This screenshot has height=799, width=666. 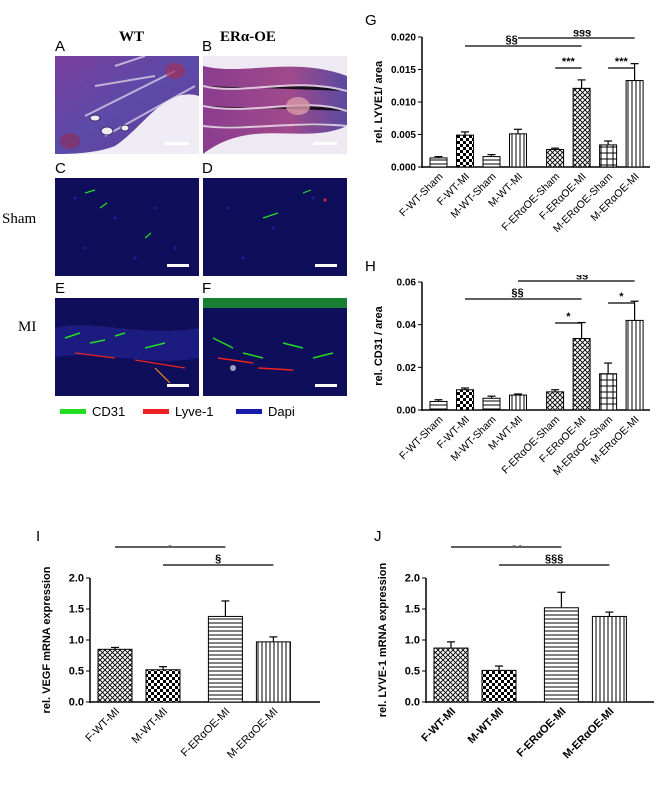 I want to click on legend-item-dapi: Dapi, so click(x=265, y=411).